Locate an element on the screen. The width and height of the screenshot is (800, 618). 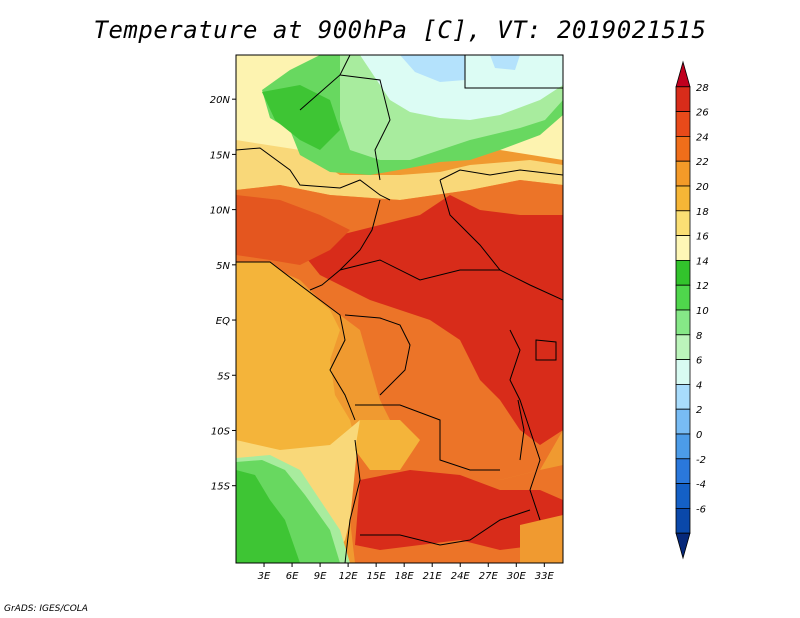
lat-tick-label: 20N is located at coordinates (220, 100).